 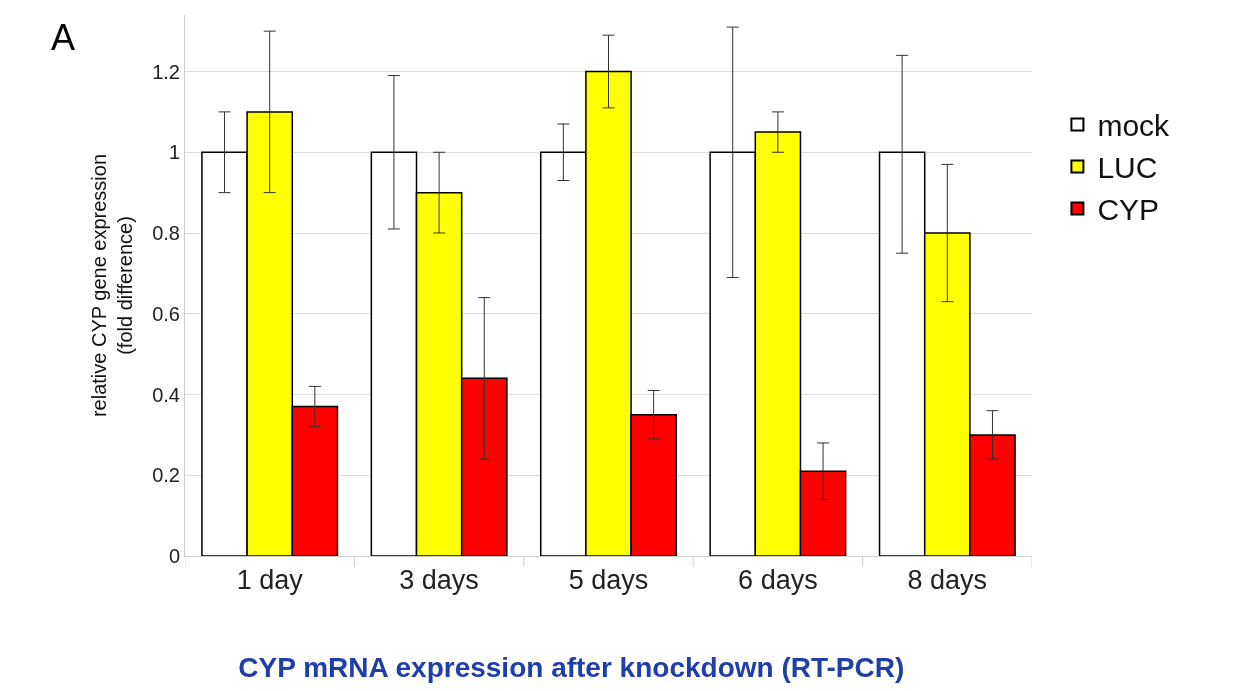 What do you see at coordinates (166, 475) in the screenshot?
I see `y-tick-label: 0.2` at bounding box center [166, 475].